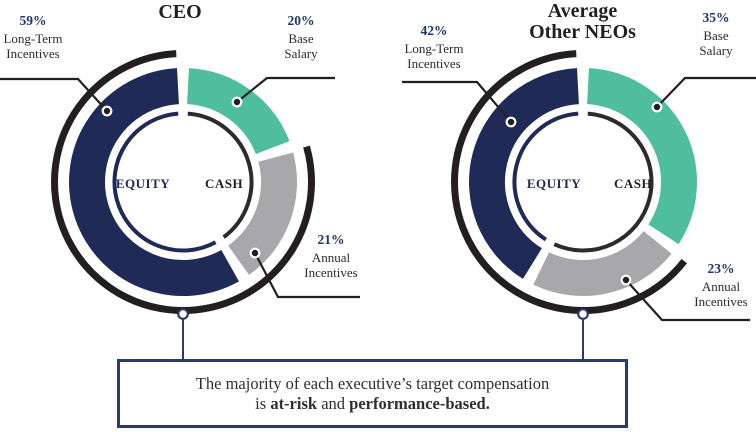 The image size is (756, 432). I want to click on pct-value: 20%, so click(301, 20).